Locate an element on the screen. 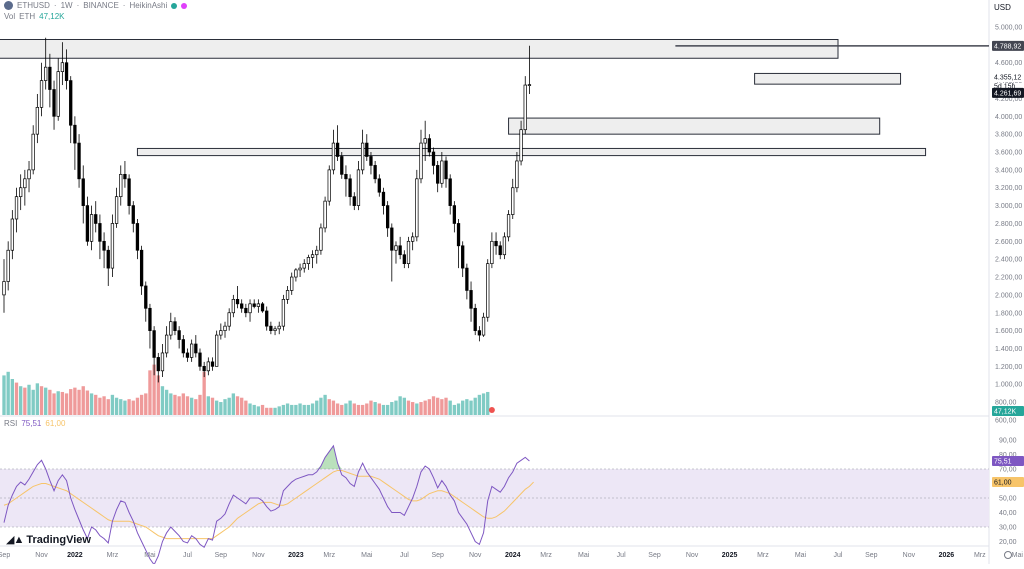 The width and height of the screenshot is (1024, 569). time-axis-month: Mrz is located at coordinates (546, 555).